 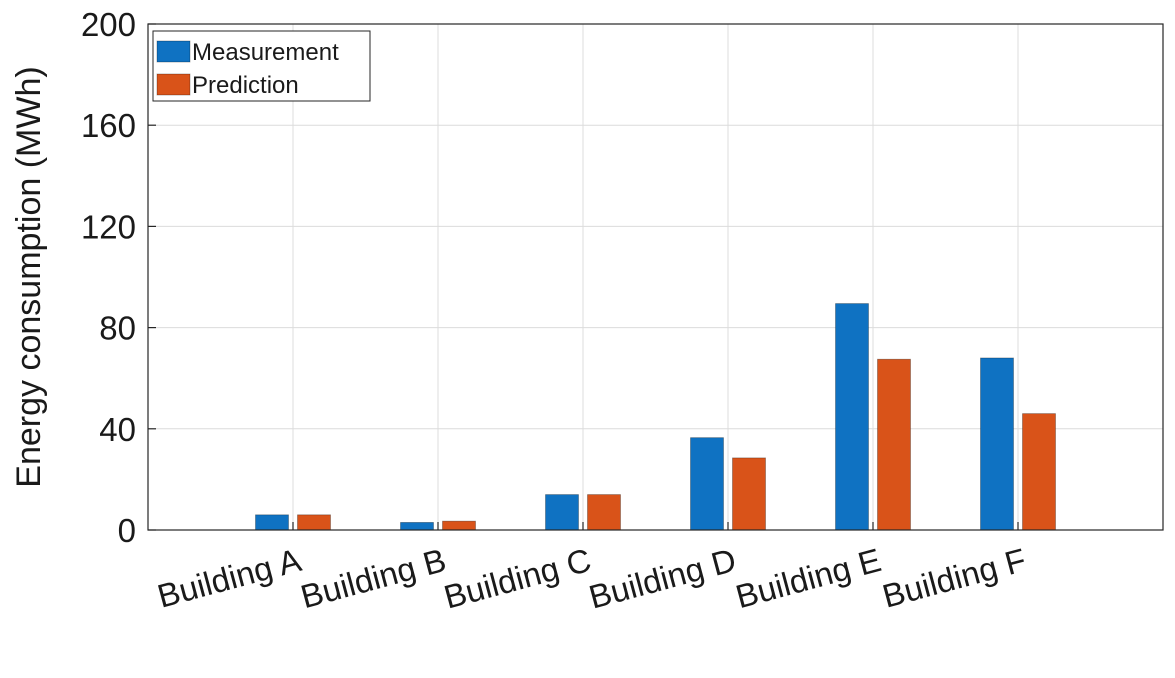 I want to click on bar-prediction-building-b, so click(x=459, y=525).